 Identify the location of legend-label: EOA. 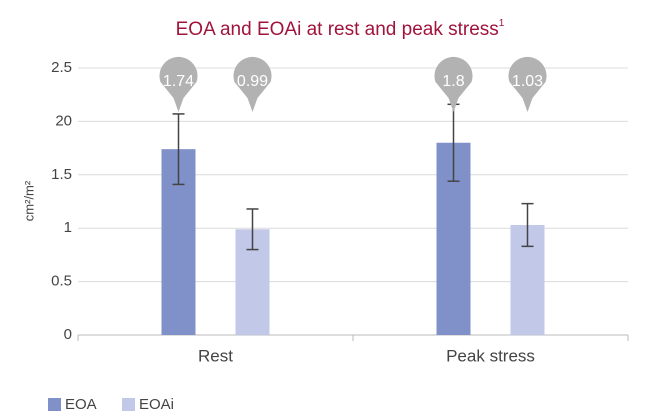
(81, 404).